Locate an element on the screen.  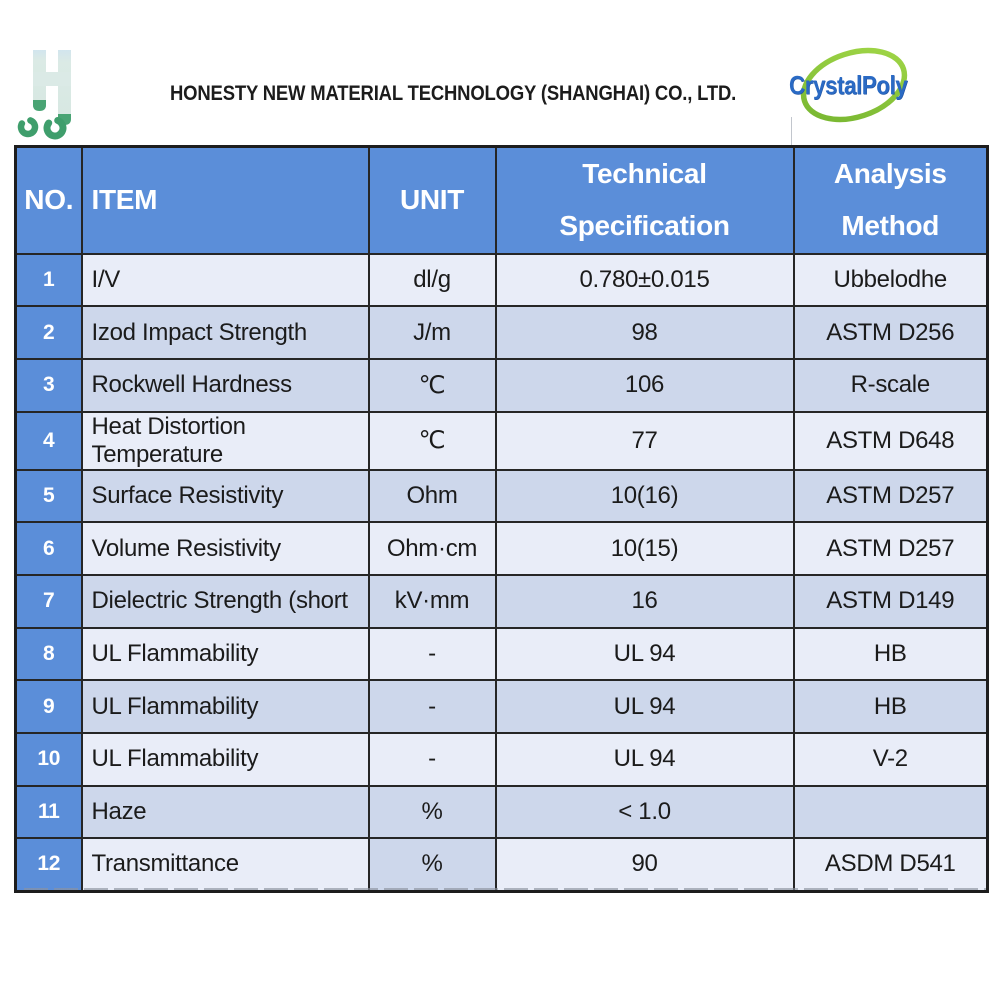
brand-wordmark: CrystalPoly is located at coordinates (848, 85).